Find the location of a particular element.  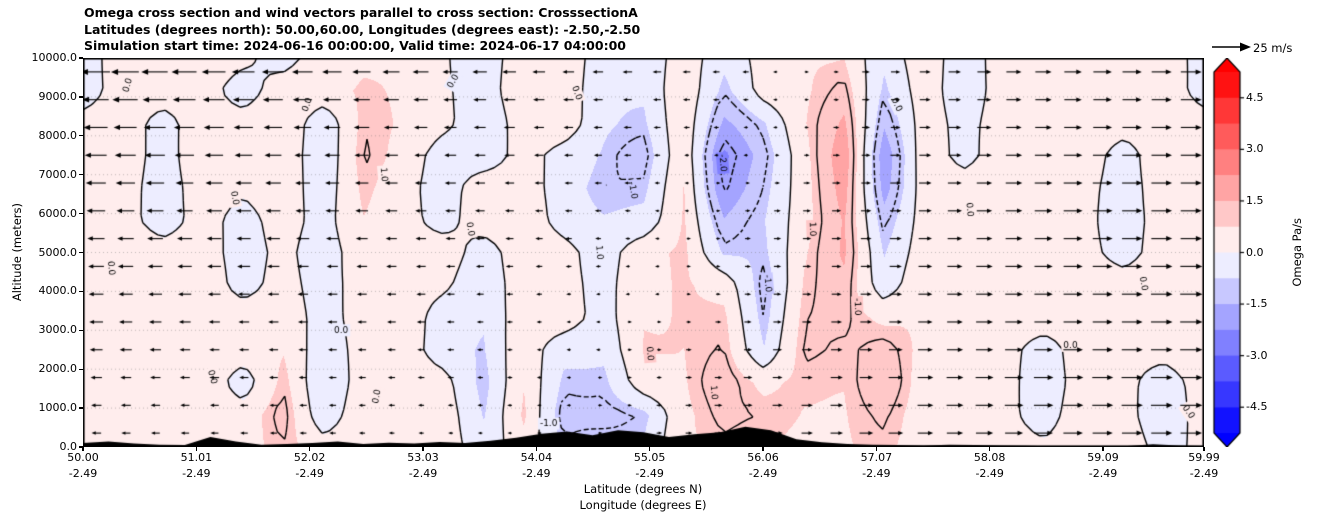

x-tick-label: 54.04 -2.49 is located at coordinates (536, 465).